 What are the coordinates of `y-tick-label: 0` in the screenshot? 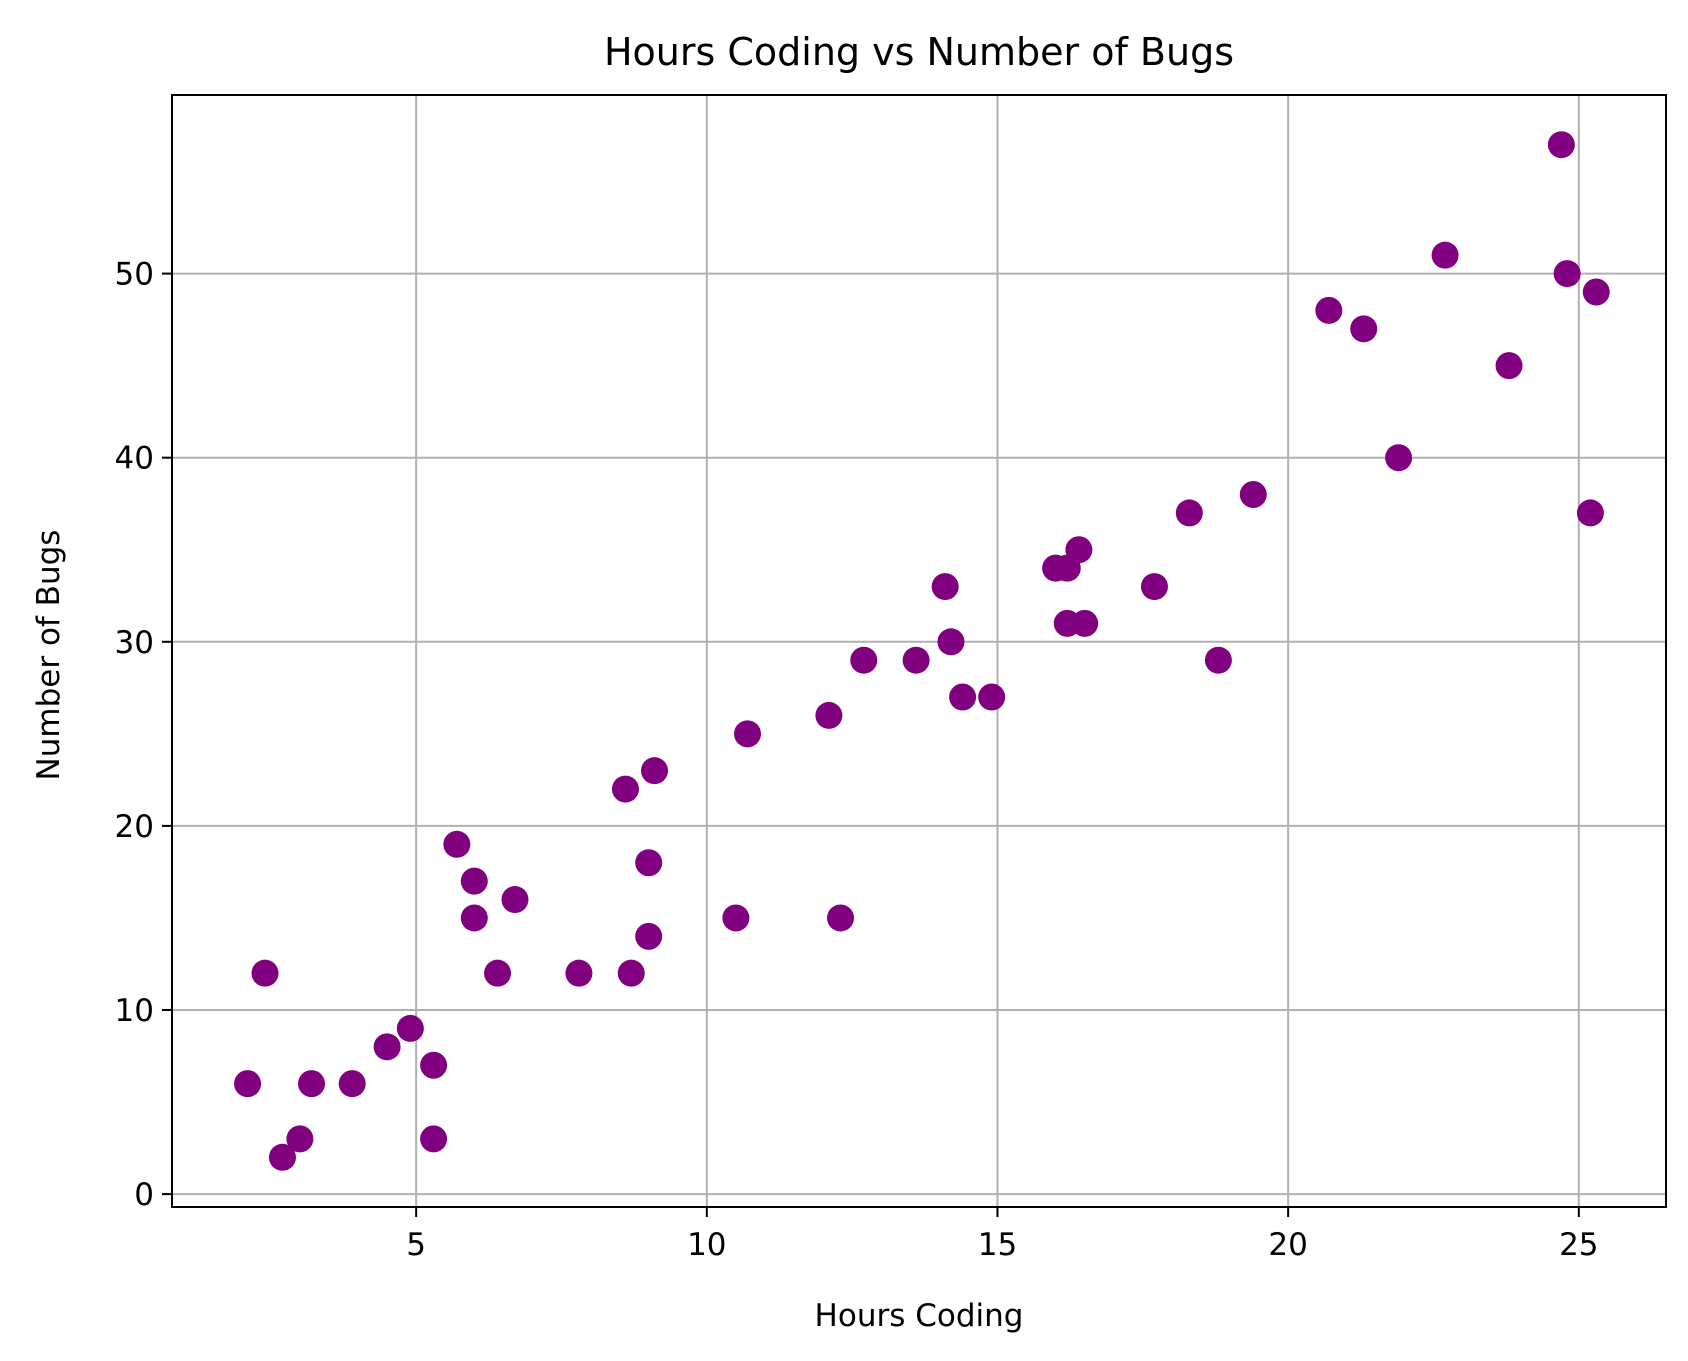 It's located at (144, 1195).